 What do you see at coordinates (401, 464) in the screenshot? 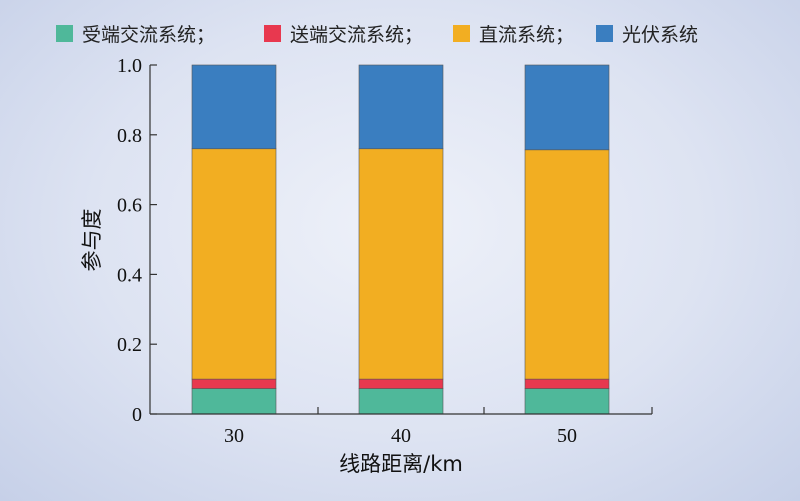
I see `x-axis-title: 线路距离/km` at bounding box center [401, 464].